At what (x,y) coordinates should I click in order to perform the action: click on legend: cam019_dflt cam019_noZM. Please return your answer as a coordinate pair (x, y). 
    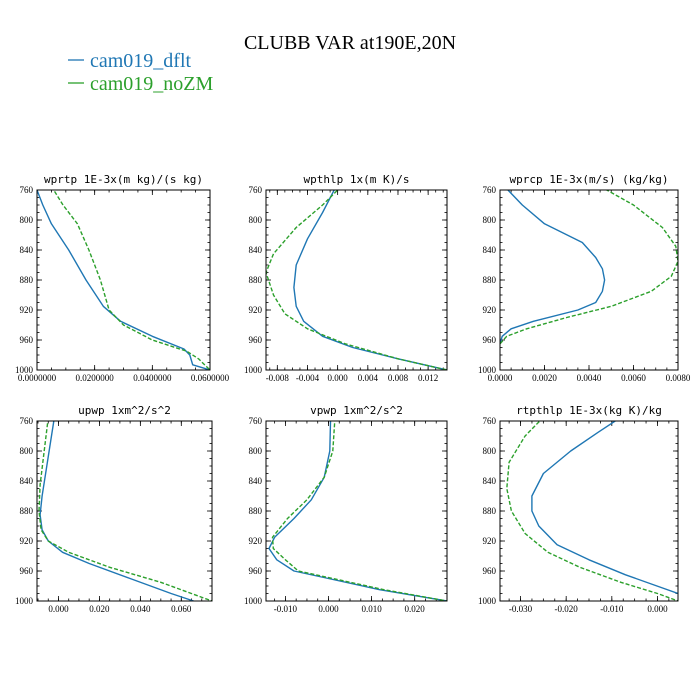
    Looking at the image, I should click on (141, 72).